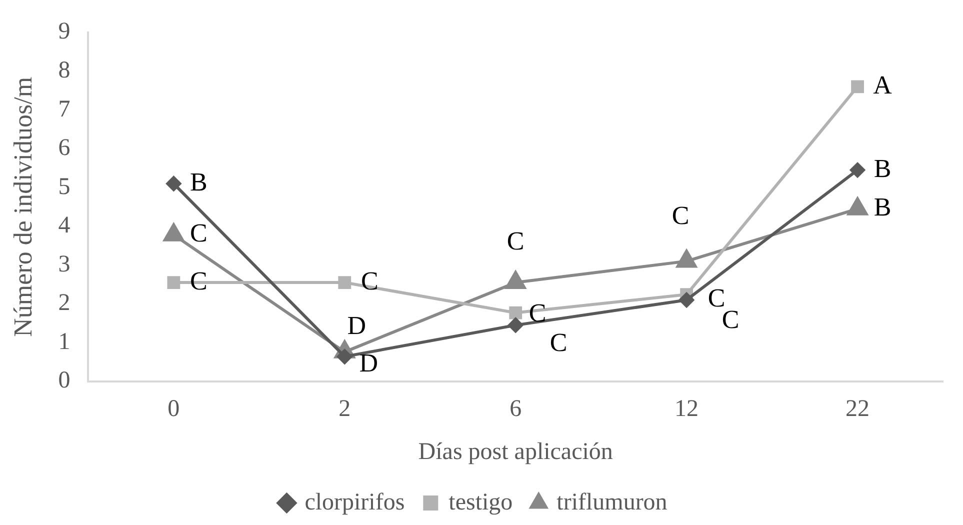 The image size is (963, 525). Describe the element at coordinates (64, 148) in the screenshot. I see `y-tick-label: 6` at that location.